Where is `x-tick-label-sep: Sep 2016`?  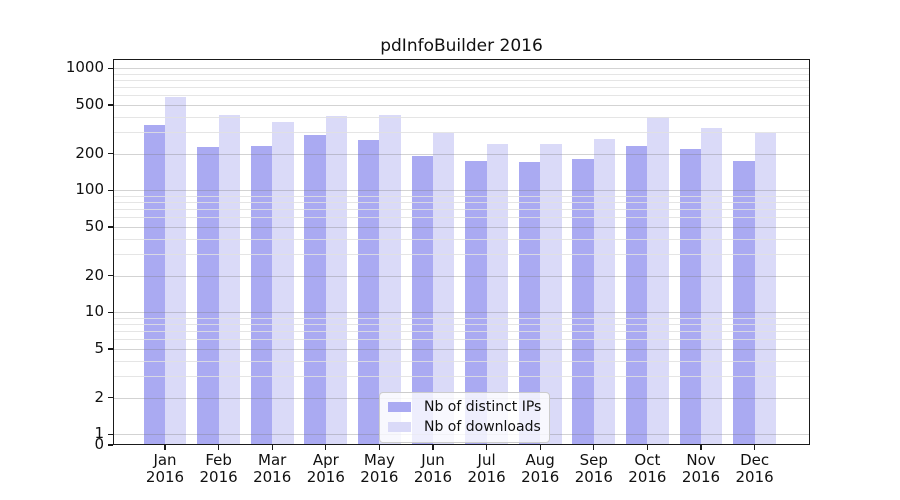 x-tick-label-sep: Sep 2016 is located at coordinates (594, 469).